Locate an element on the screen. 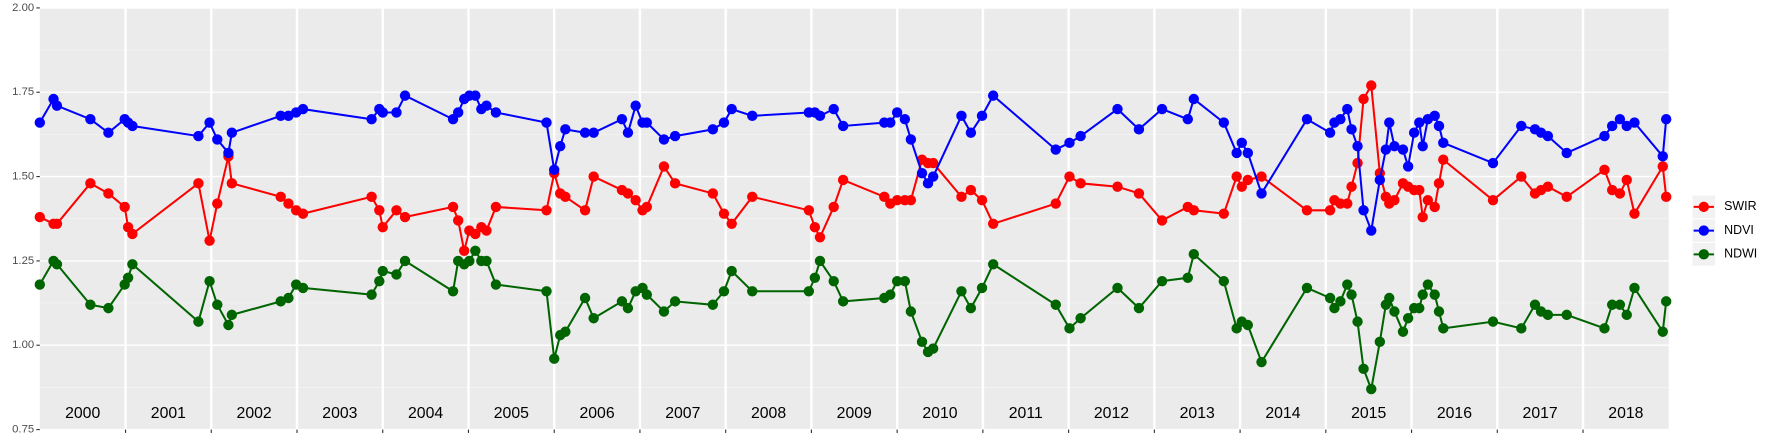 The height and width of the screenshot is (442, 1773). legend-label: NDWI is located at coordinates (1740, 254).